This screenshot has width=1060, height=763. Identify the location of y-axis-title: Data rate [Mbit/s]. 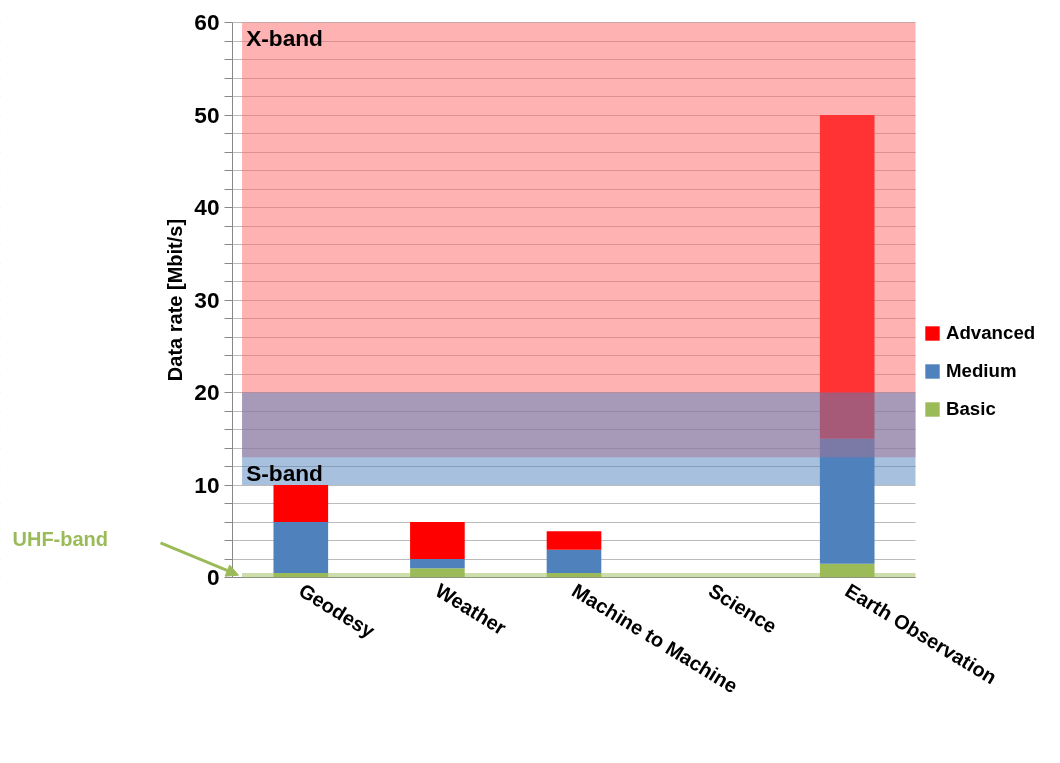
(175, 300).